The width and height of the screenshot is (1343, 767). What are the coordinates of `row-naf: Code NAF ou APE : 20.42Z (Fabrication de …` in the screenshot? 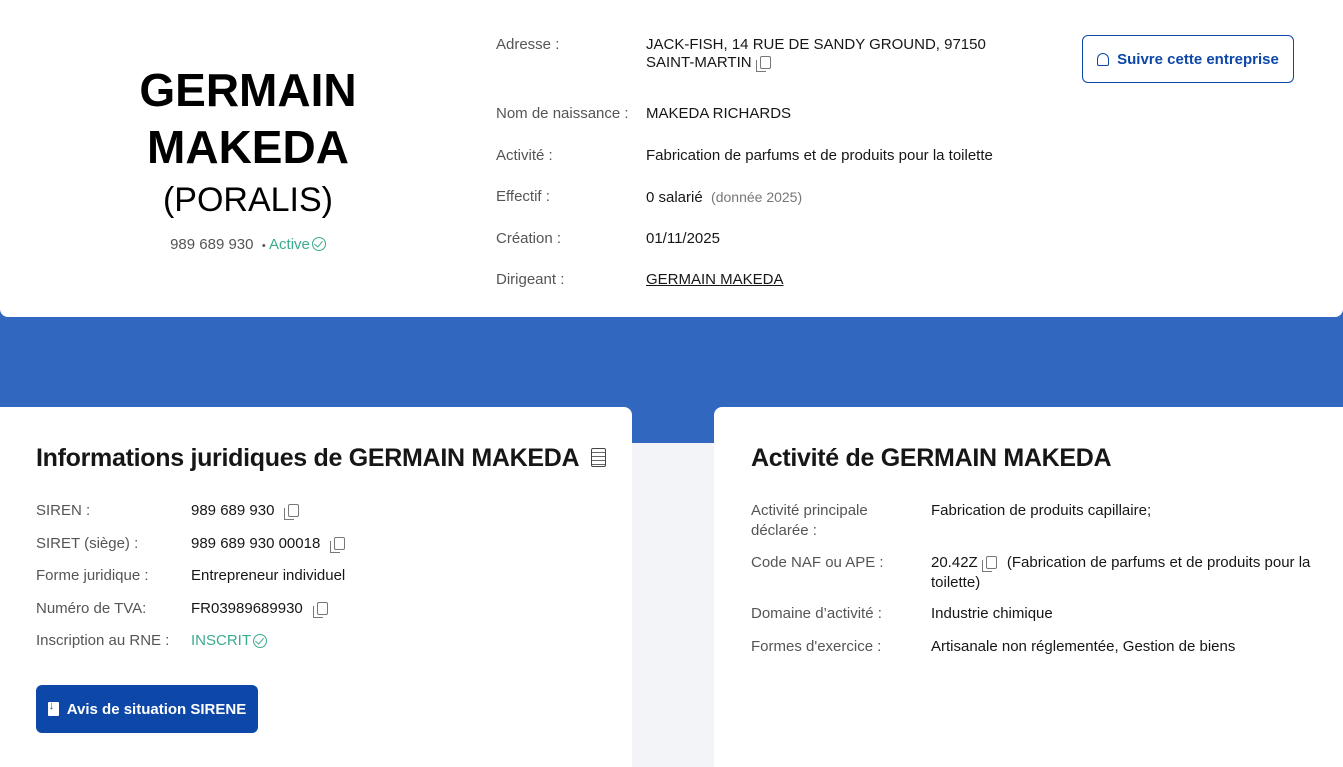 It's located at (1036, 578).